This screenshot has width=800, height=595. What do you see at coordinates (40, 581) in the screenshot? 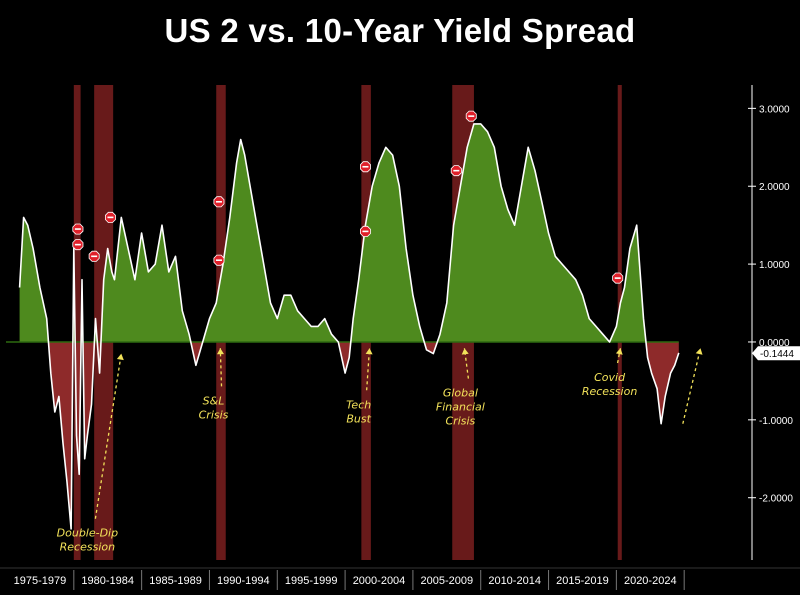
I see `x-tick-label: 1975-1979` at bounding box center [40, 581].